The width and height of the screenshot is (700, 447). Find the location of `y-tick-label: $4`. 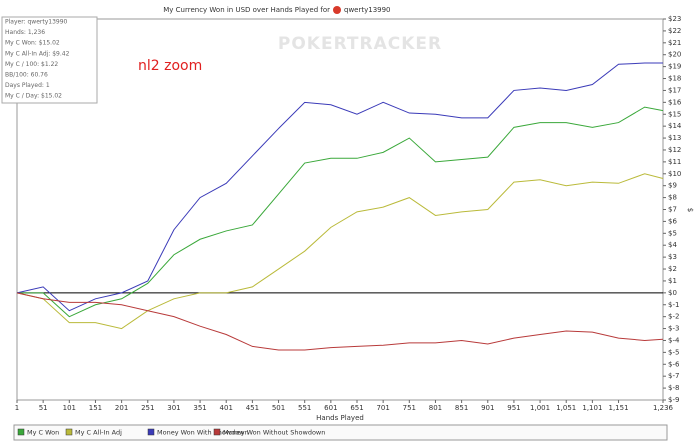

y-tick-label: $4 is located at coordinates (672, 245).